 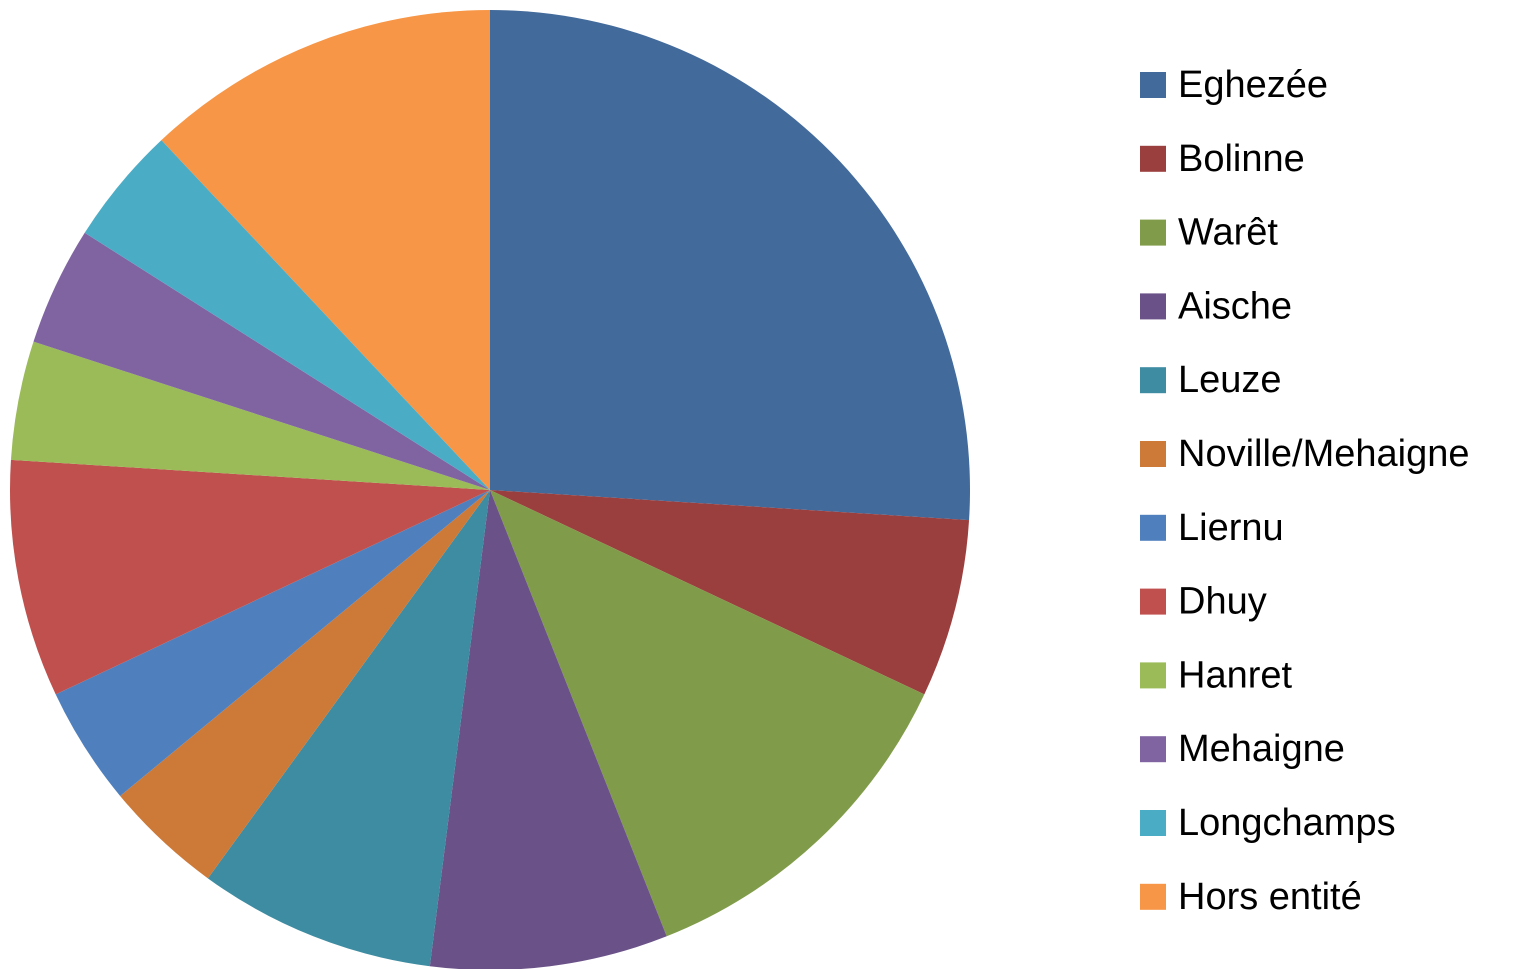 I want to click on legend-label: Aische, so click(x=1235, y=306).